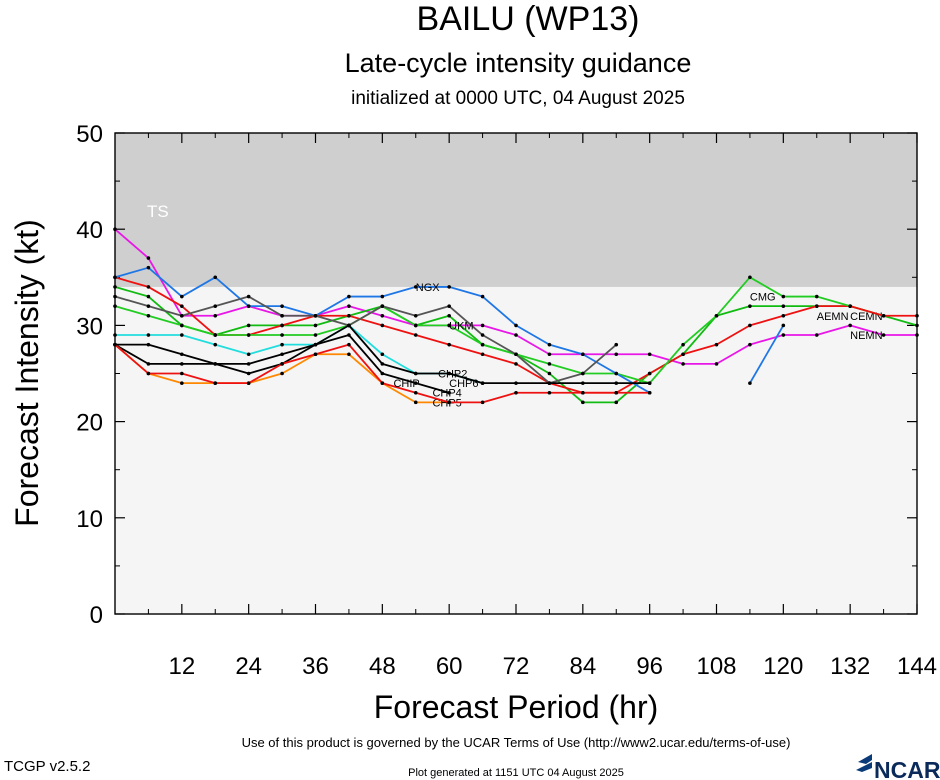 Image resolution: width=940 pixels, height=780 pixels. What do you see at coordinates (518, 63) in the screenshot?
I see `chart-subtitle: Late-cycle intensity guidance` at bounding box center [518, 63].